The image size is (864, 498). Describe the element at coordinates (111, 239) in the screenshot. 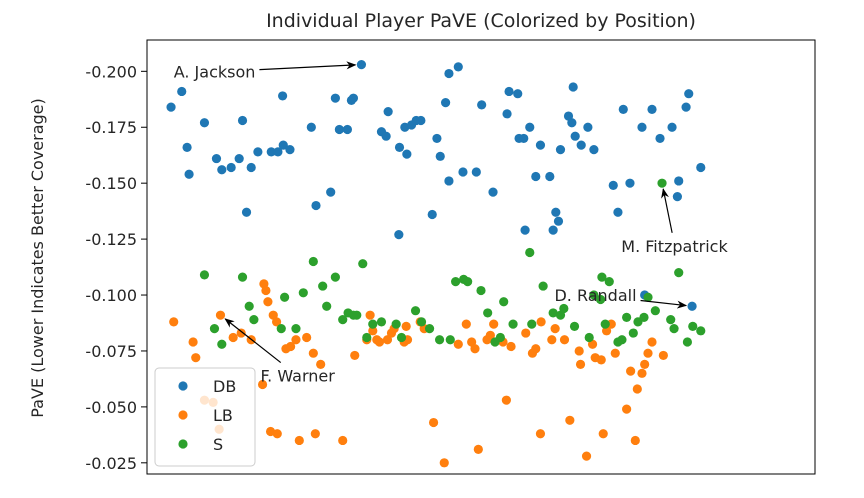

I see `y-tick-label: -0.125` at that location.